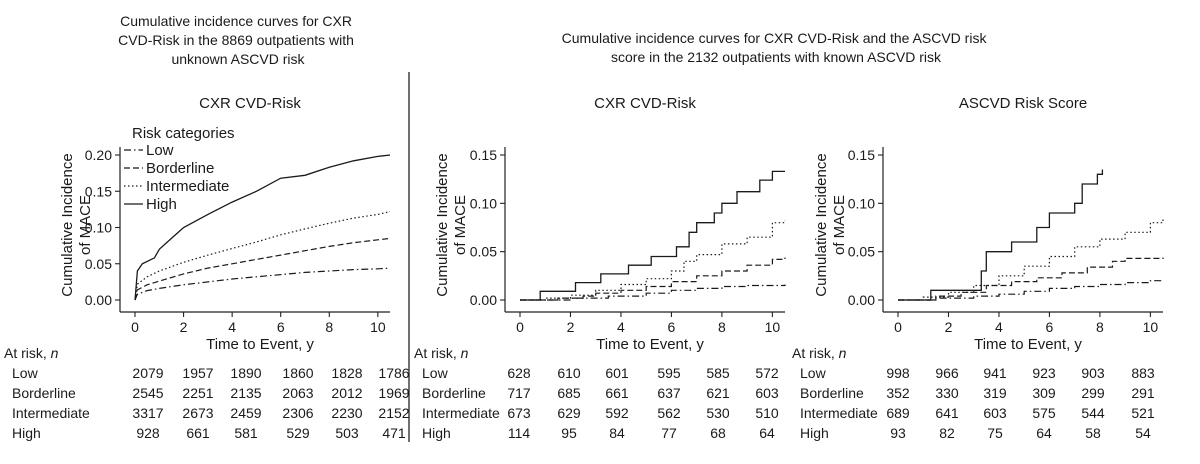  Describe the element at coordinates (148, 433) in the screenshot. I see `at-risk-value: 928` at that location.